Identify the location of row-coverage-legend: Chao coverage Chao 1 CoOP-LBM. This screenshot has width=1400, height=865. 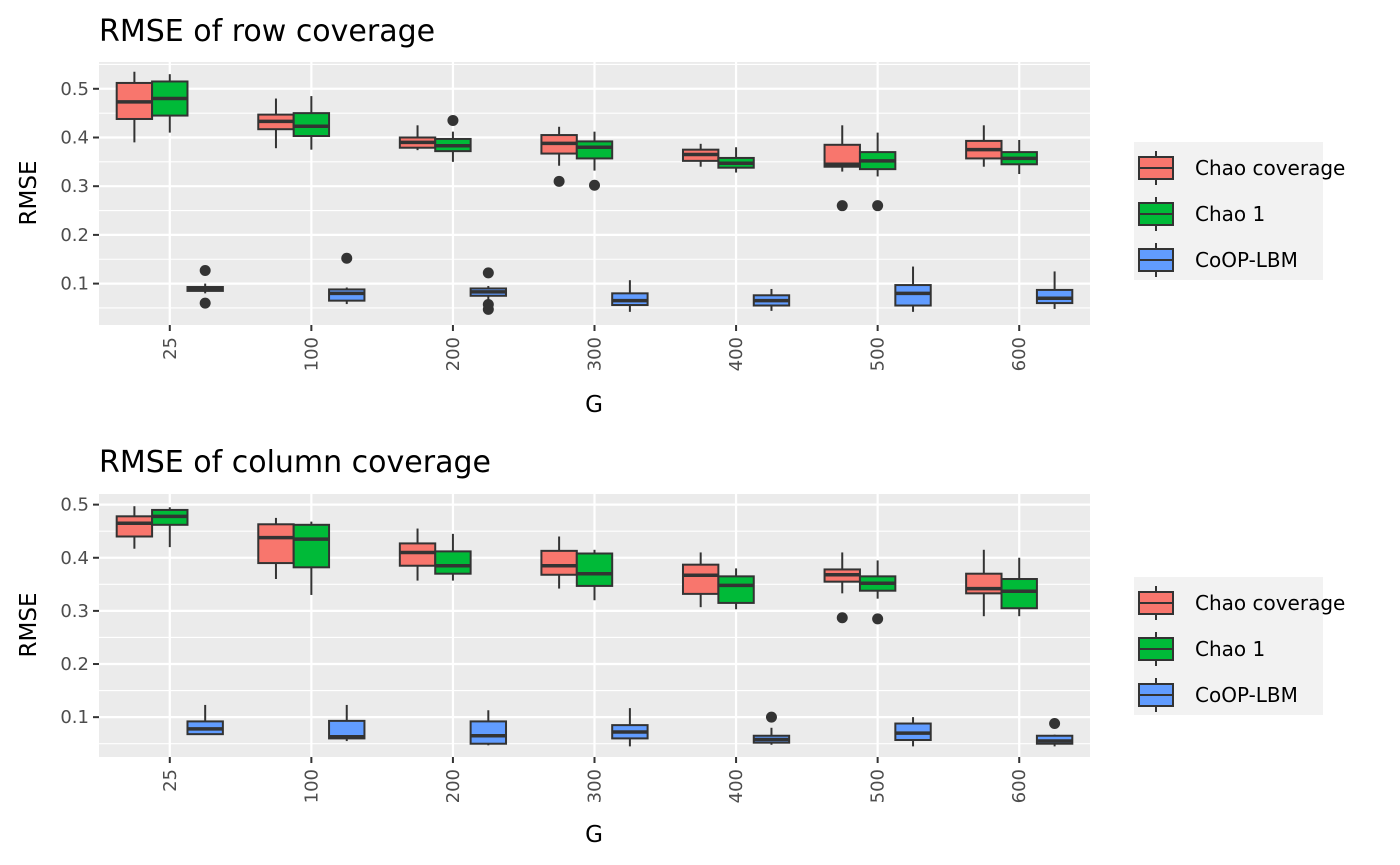
(1239, 211).